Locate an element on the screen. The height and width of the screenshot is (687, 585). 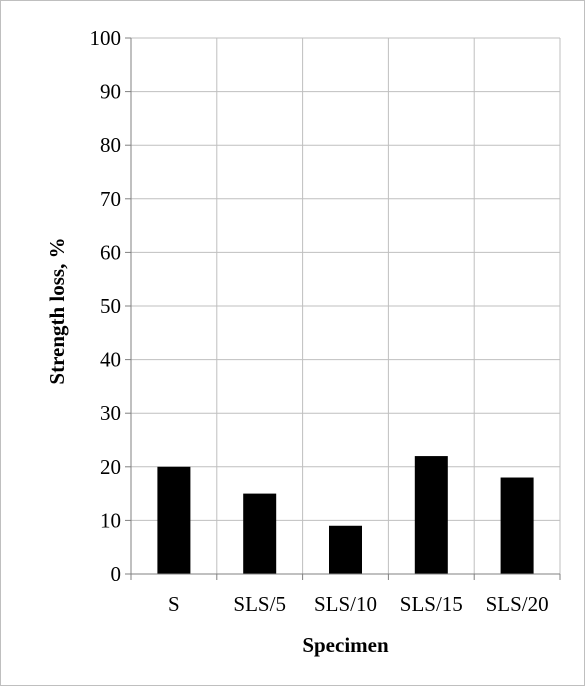
y-tick-label: 30 is located at coordinates (110, 413).